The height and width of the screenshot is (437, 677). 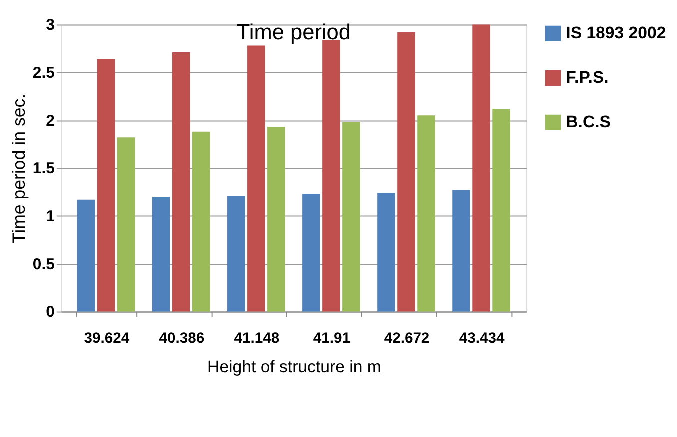 What do you see at coordinates (19, 169) in the screenshot?
I see `y-axis-title: Time period in sec.` at bounding box center [19, 169].